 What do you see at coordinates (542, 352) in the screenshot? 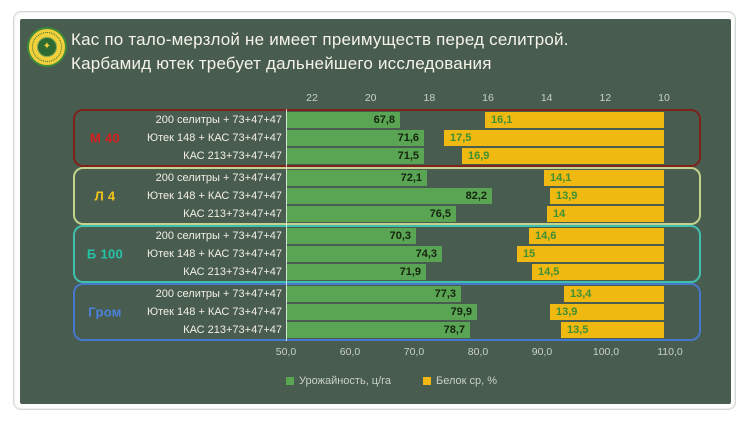
I see `bottom-axis-tick: 90,0` at bounding box center [542, 352].